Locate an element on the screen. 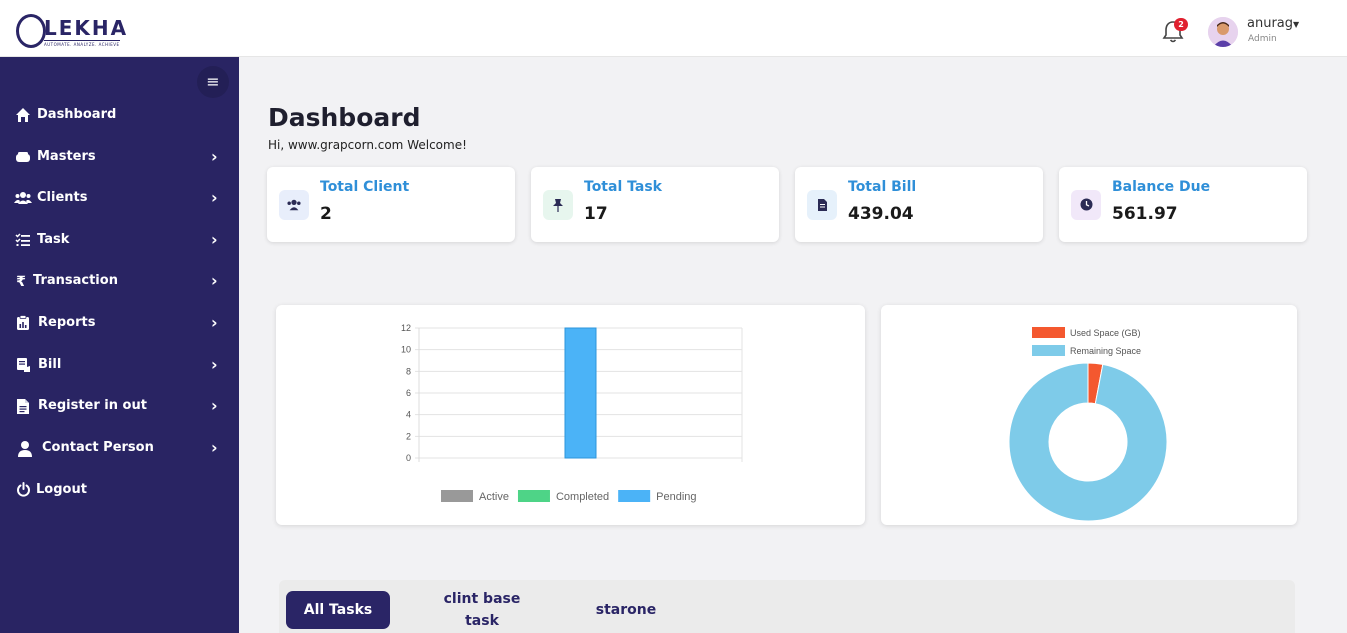  y-tick-label: 4 is located at coordinates (408, 415).